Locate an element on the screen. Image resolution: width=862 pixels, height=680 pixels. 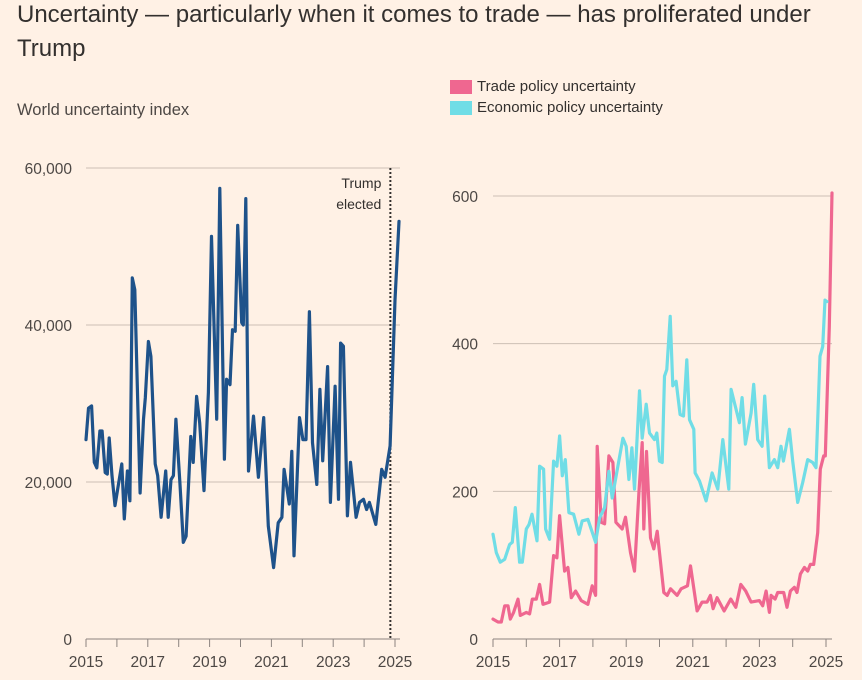
right-y-tick-label: 600 is located at coordinates (465, 197).